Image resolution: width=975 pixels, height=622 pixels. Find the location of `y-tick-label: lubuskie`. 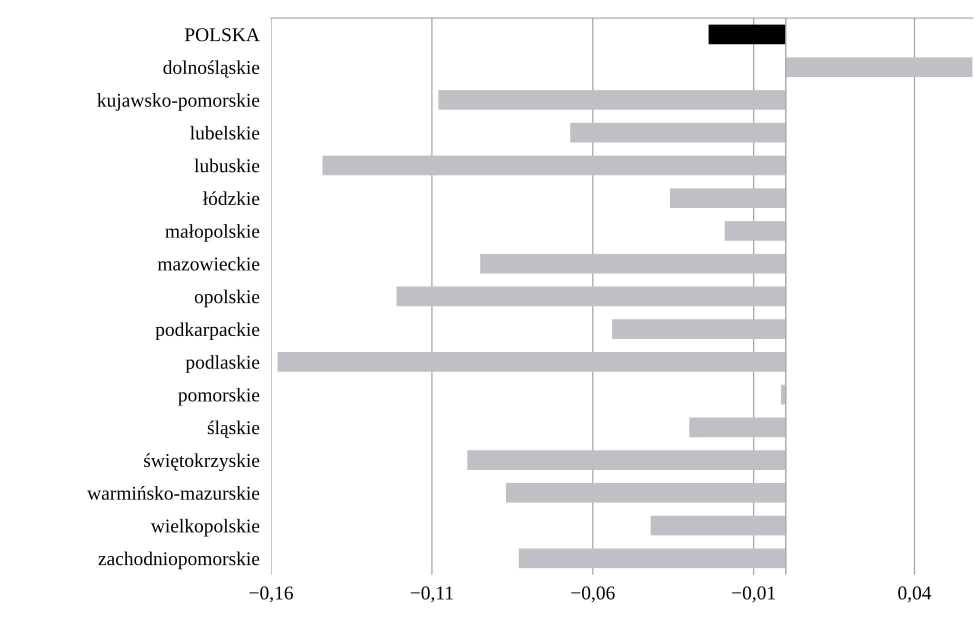

y-tick-label: lubuskie is located at coordinates (227, 165).